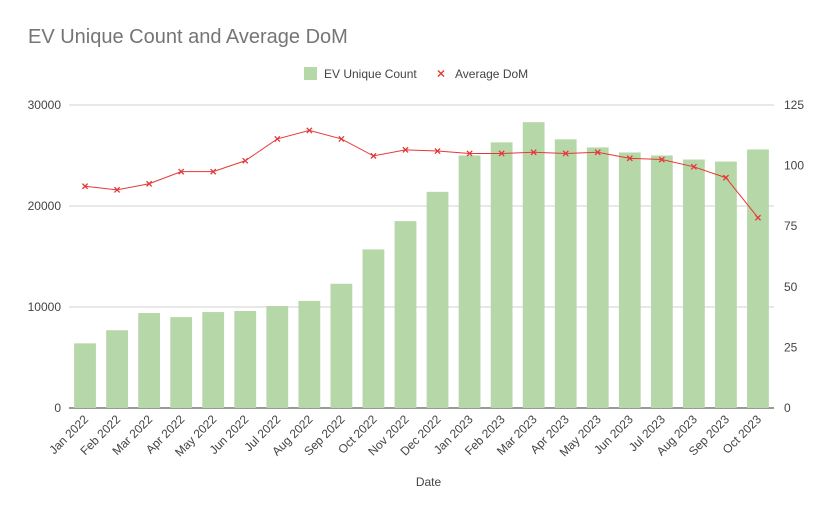 Image resolution: width=834 pixels, height=515 pixels. Describe the element at coordinates (429, 482) in the screenshot. I see `x-axis-title: Date` at that location.